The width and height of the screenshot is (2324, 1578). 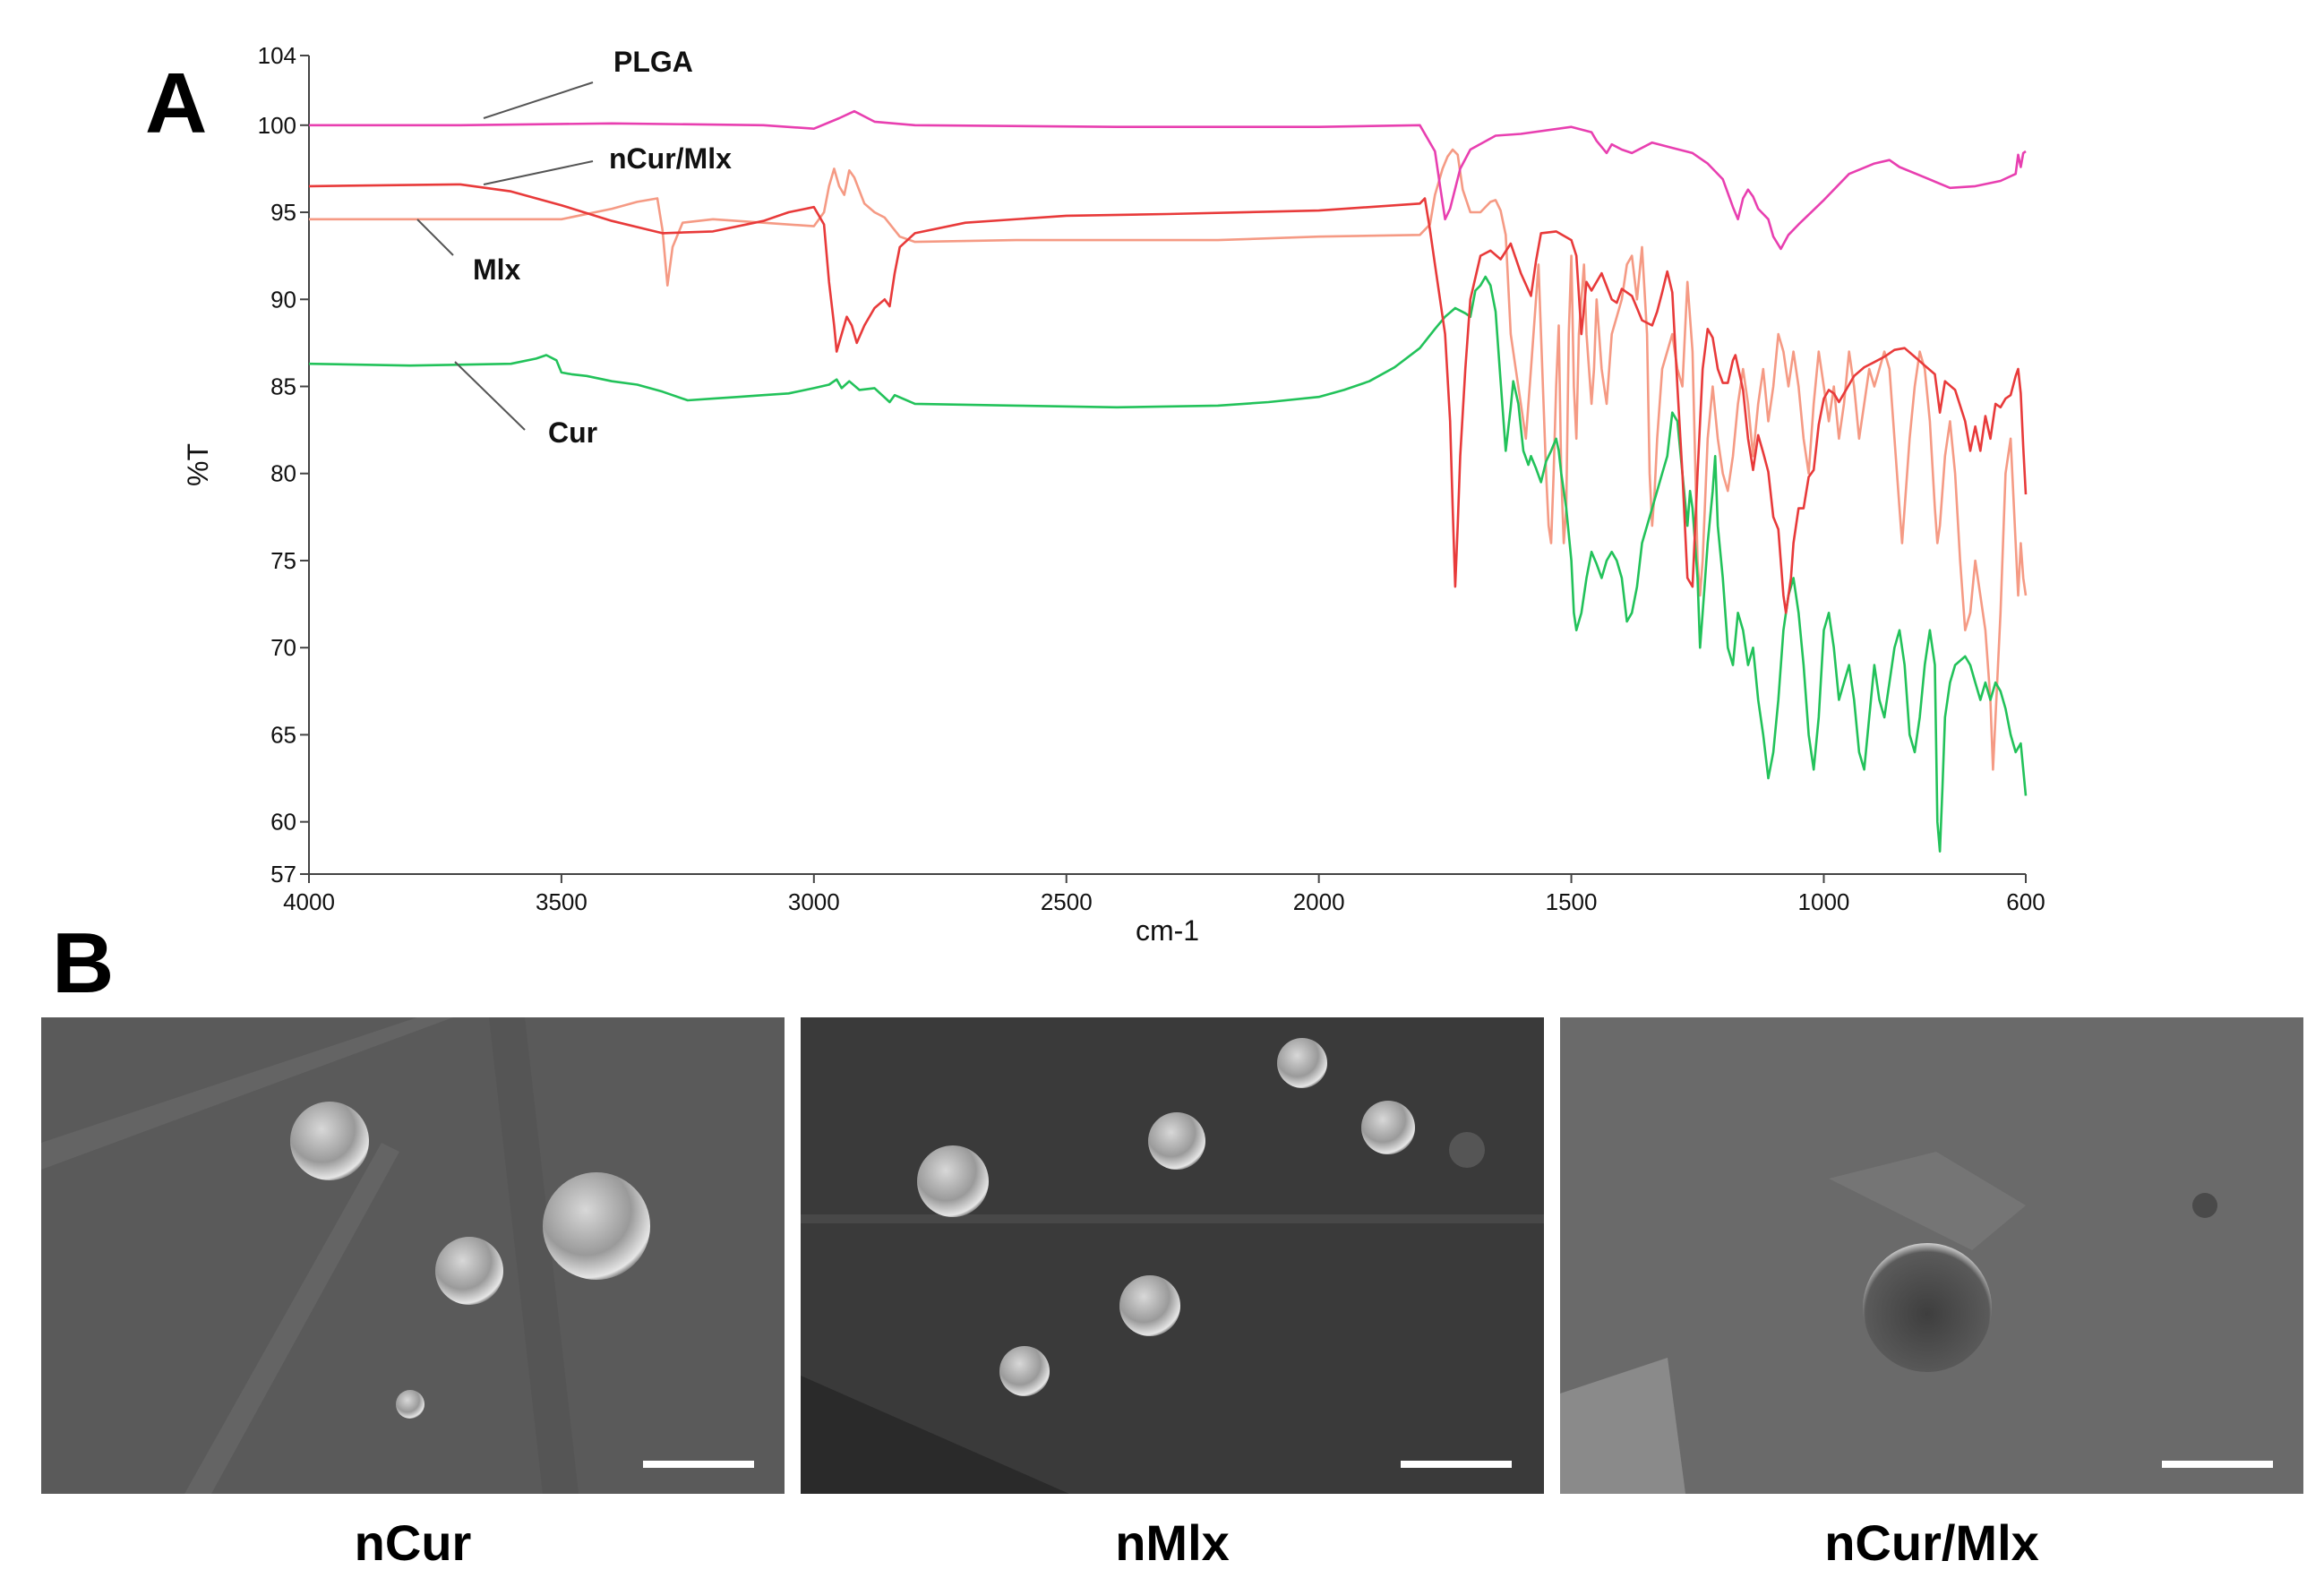 What do you see at coordinates (814, 901) in the screenshot?
I see `x-tick-label: 3000` at bounding box center [814, 901].